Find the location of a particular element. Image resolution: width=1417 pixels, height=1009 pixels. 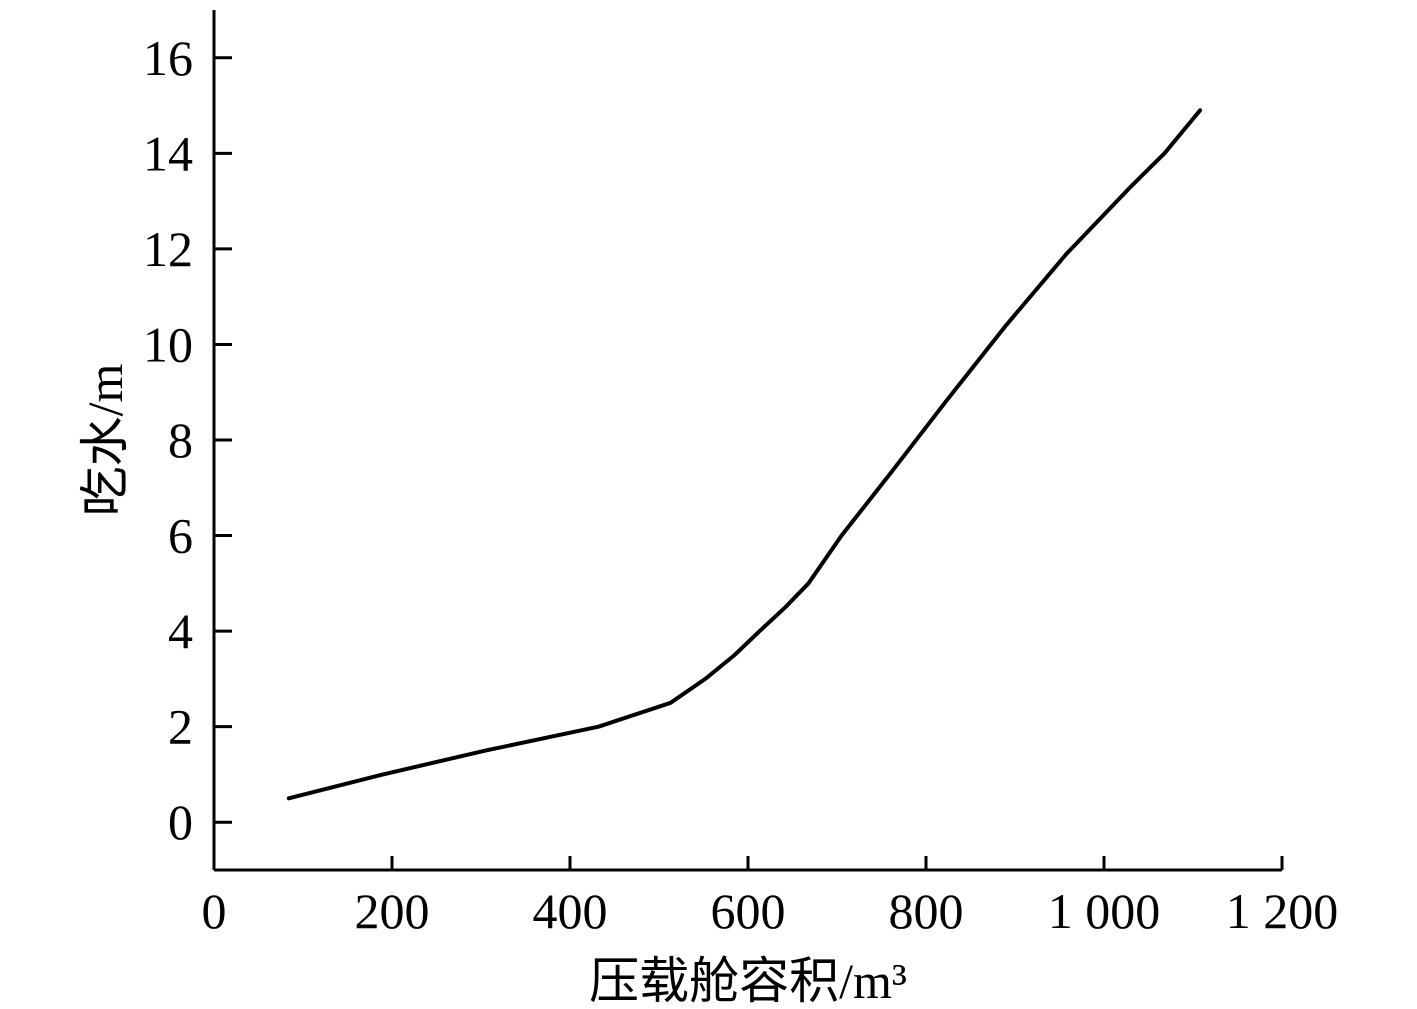

y-tick-label: 8 is located at coordinates (180, 440).